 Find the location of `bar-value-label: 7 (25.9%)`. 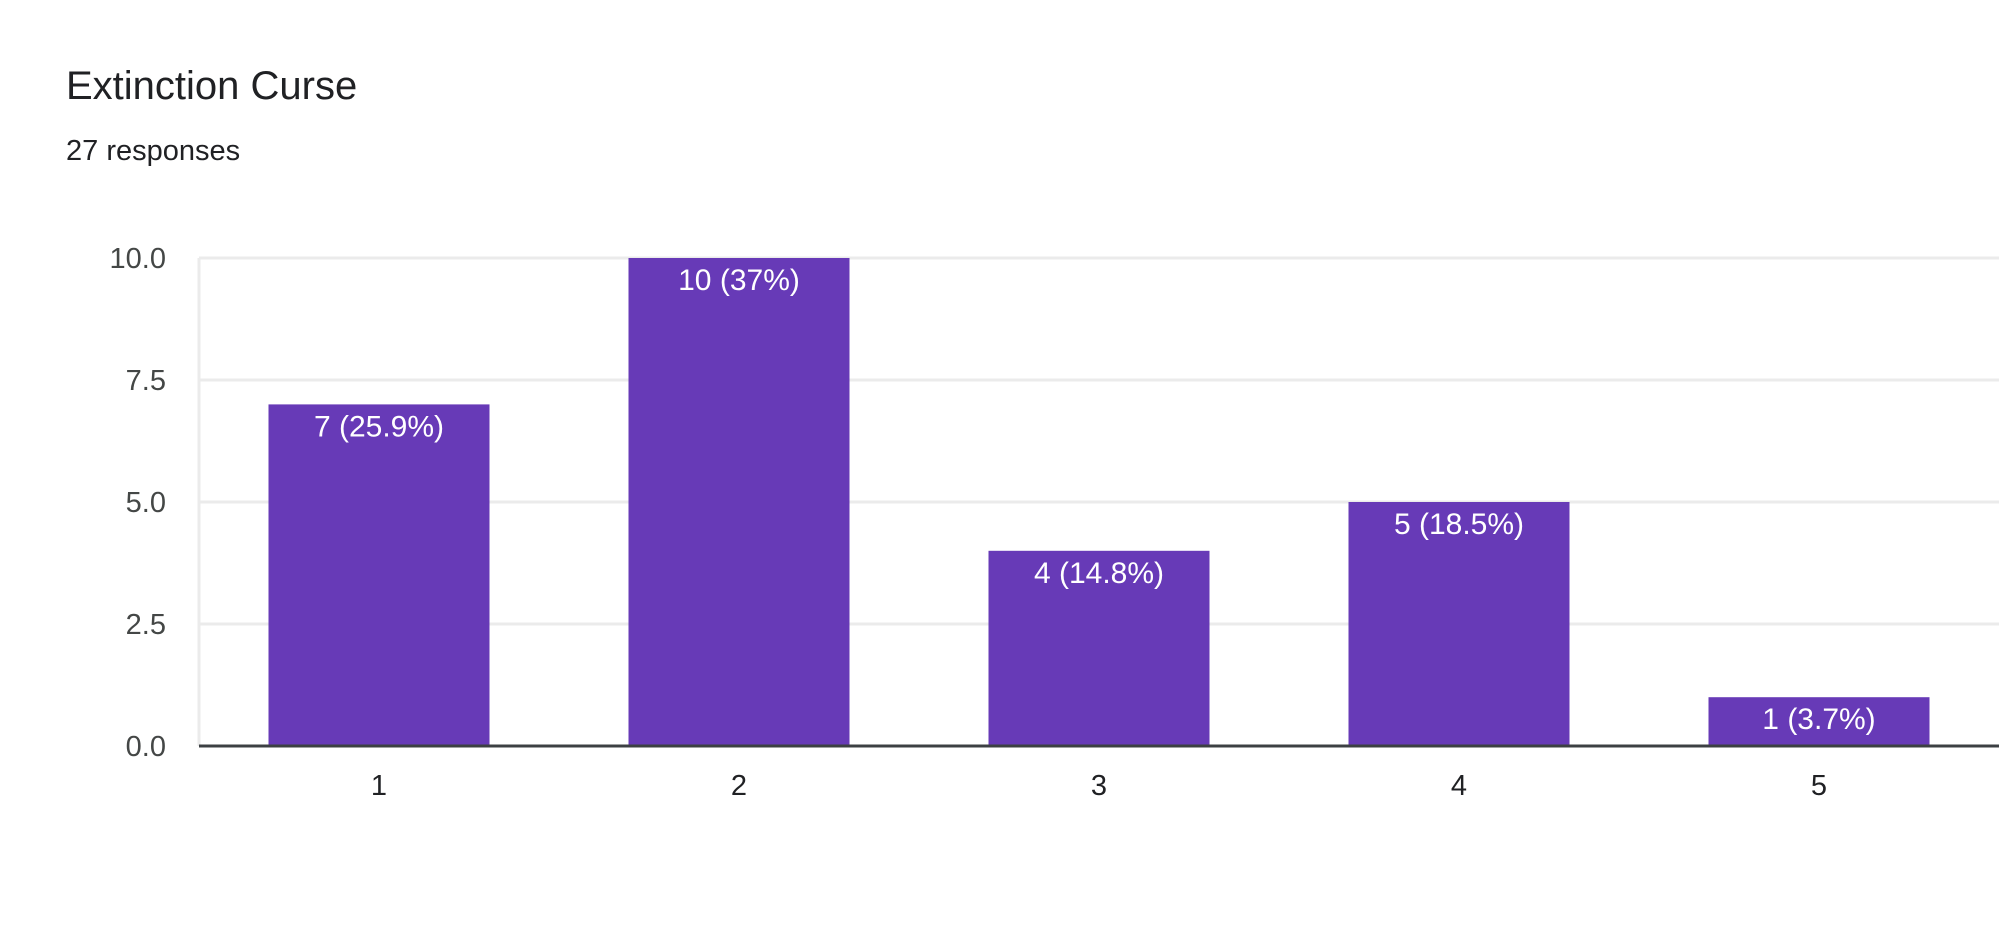

bar-value-label: 7 (25.9%) is located at coordinates (379, 426).